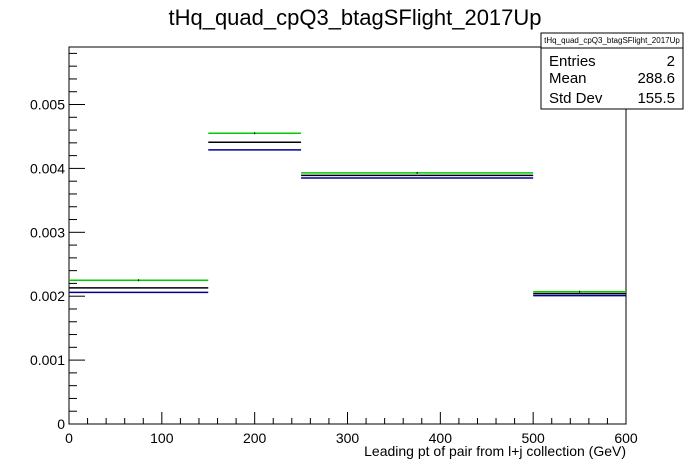 Image resolution: width=696 pixels, height=472 pixels. I want to click on stats-stddev-label: Std Dev, so click(576, 98).